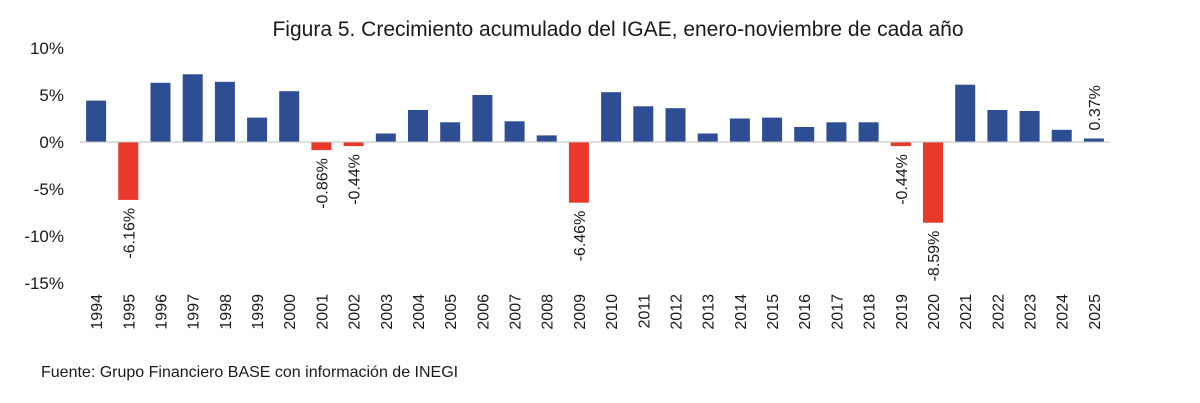 The width and height of the screenshot is (1200, 403). What do you see at coordinates (580, 312) in the screenshot?
I see `x-tick-label: 2009` at bounding box center [580, 312].